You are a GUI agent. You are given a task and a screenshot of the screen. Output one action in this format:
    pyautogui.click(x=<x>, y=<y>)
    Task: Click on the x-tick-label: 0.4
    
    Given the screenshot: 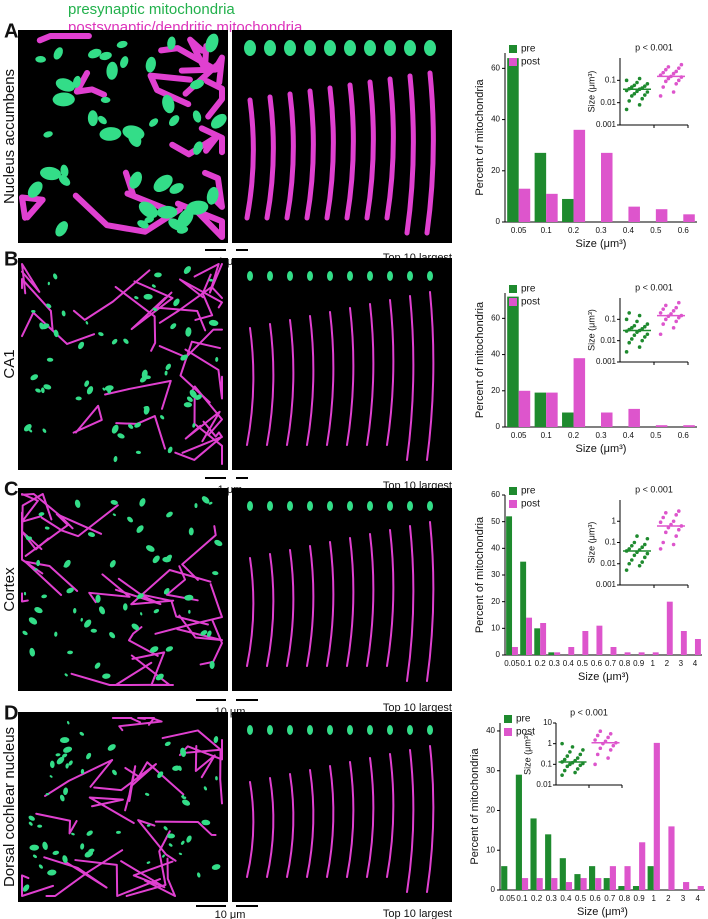 What is the action you would take?
    pyautogui.click(x=569, y=663)
    